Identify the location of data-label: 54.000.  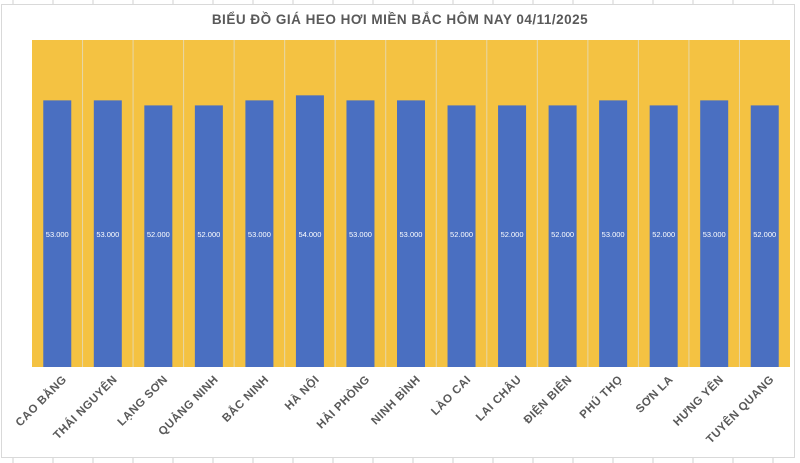
(309, 234).